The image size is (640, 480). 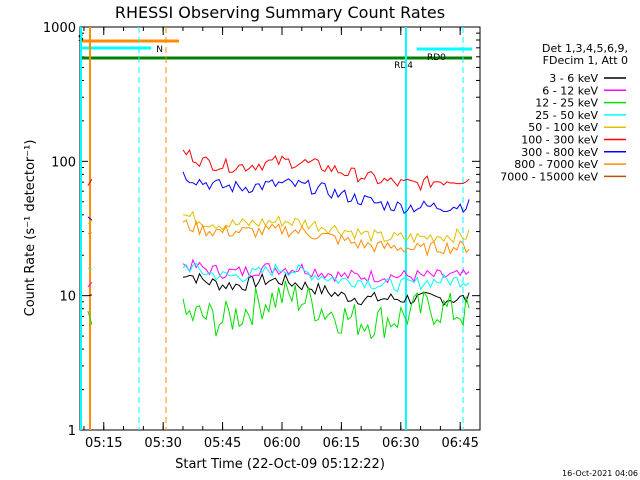 What do you see at coordinates (549, 176) in the screenshot?
I see `legend-label-8: 7000 - 15000 keV` at bounding box center [549, 176].